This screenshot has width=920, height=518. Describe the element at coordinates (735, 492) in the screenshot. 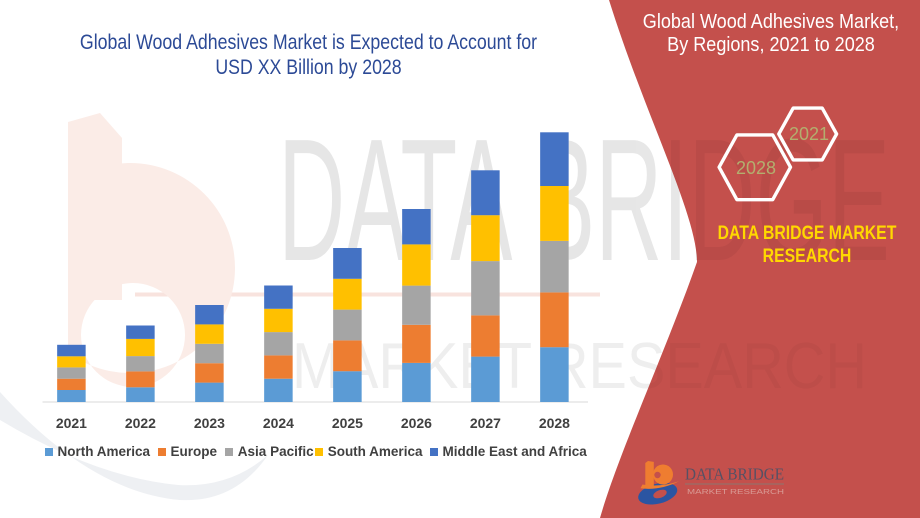

I see `svg-text: MARKET RESEARCH` at that location.